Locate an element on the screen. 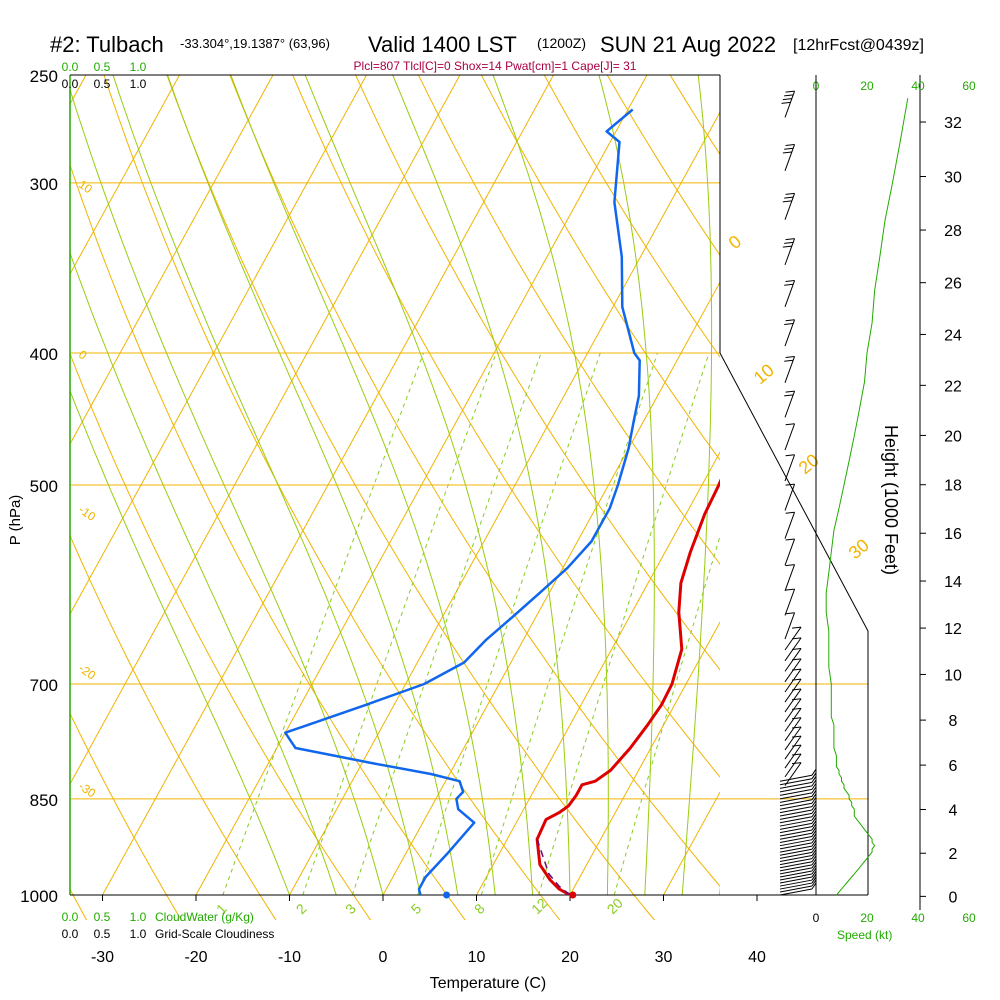 The height and width of the screenshot is (1000, 1000). dry-adiabat-label: 10 is located at coordinates (85, 186).